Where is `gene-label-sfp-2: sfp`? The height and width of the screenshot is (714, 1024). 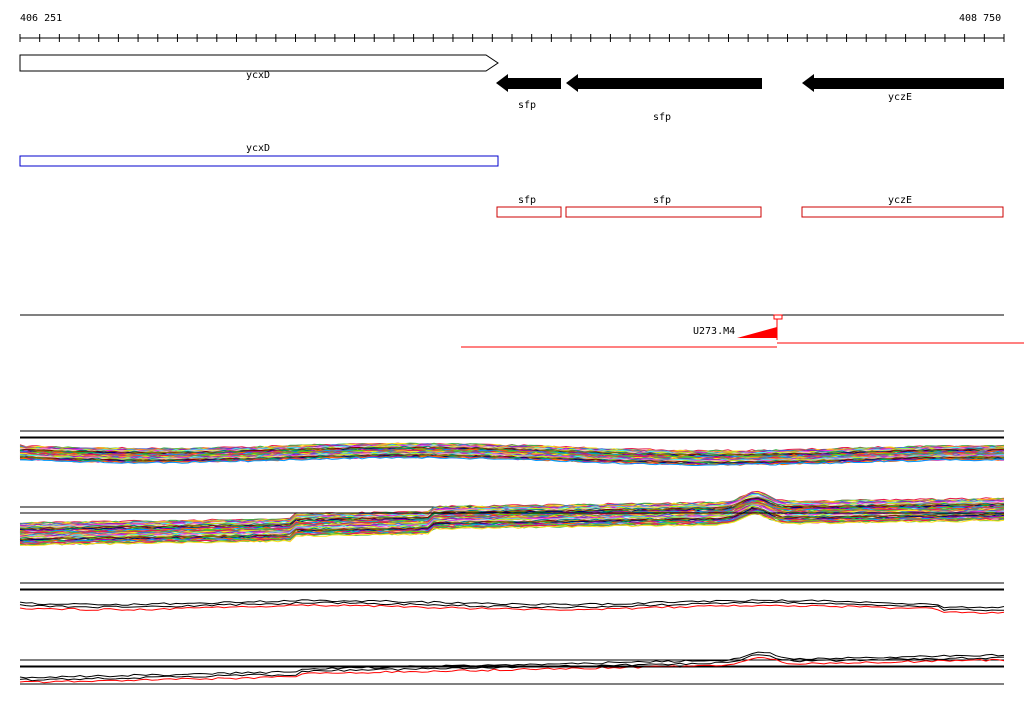
gene-label-sfp-2: sfp is located at coordinates (662, 117).